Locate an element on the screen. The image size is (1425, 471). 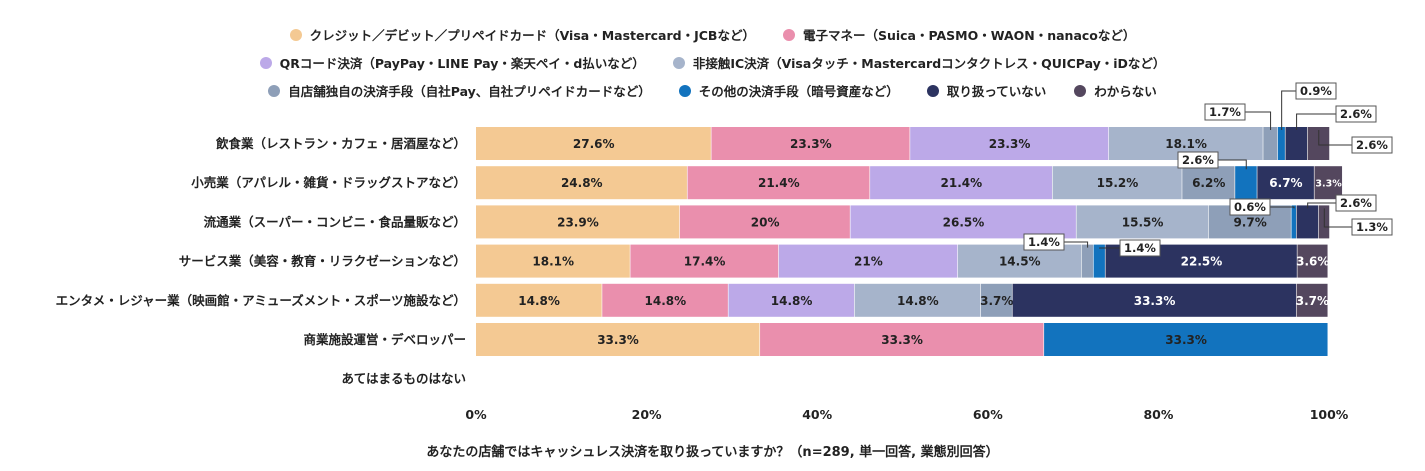
data-label: 9.7% is located at coordinates (1249, 222).